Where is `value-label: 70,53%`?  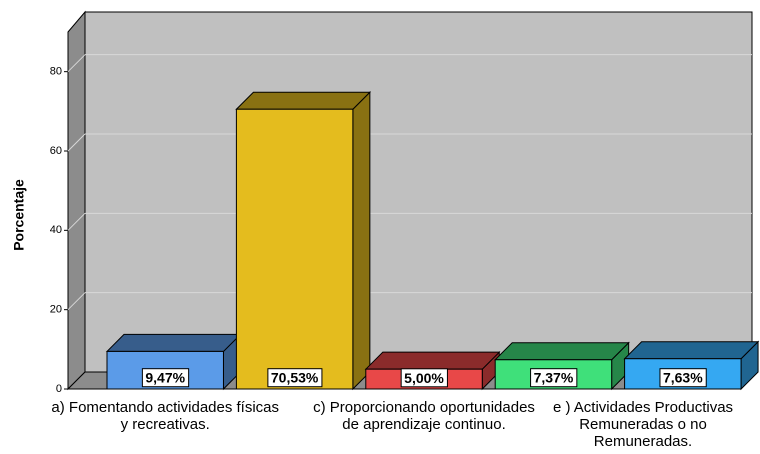
value-label: 70,53% is located at coordinates (295, 378).